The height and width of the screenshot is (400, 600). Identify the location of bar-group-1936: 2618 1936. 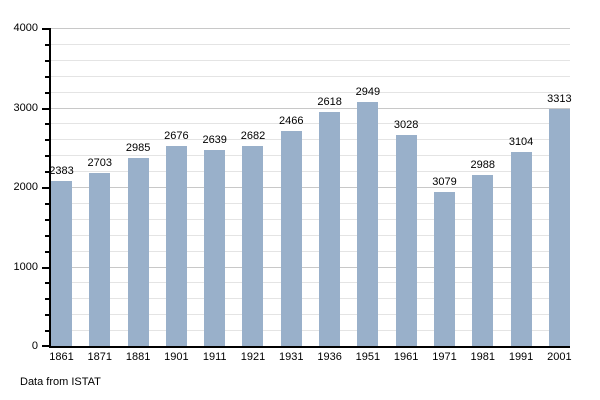
(329, 195).